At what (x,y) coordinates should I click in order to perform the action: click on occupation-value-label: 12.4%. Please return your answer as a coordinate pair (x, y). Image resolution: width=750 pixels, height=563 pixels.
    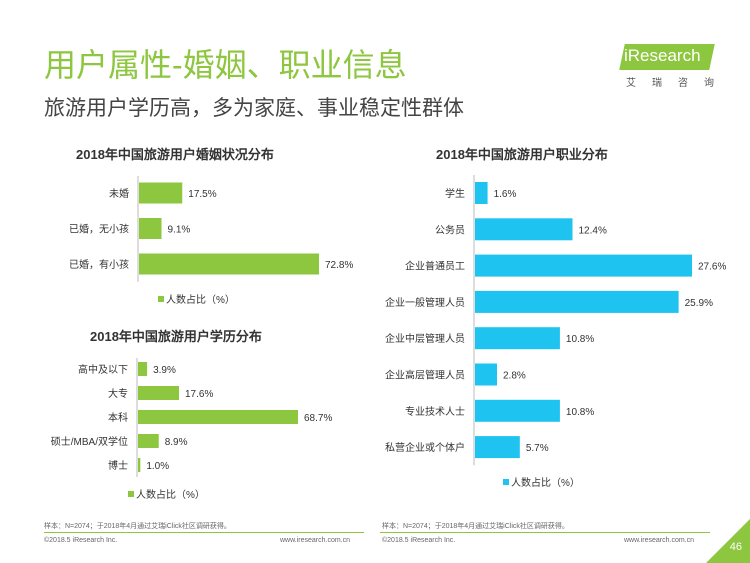
    Looking at the image, I should click on (592, 230).